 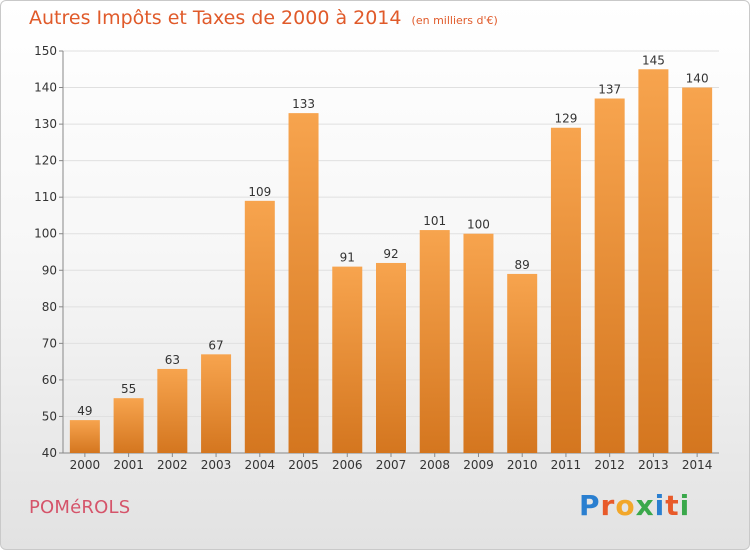 I want to click on y-tick-label: 80, so click(x=49, y=307).